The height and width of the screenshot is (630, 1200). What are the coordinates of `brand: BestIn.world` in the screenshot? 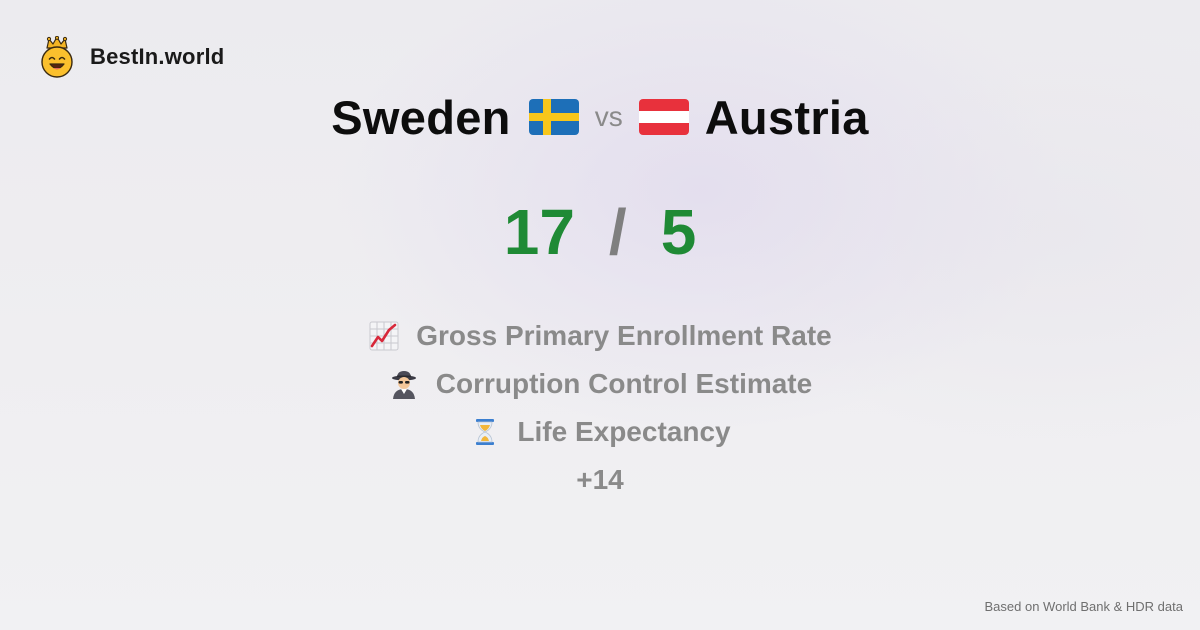 It's located at (131, 57).